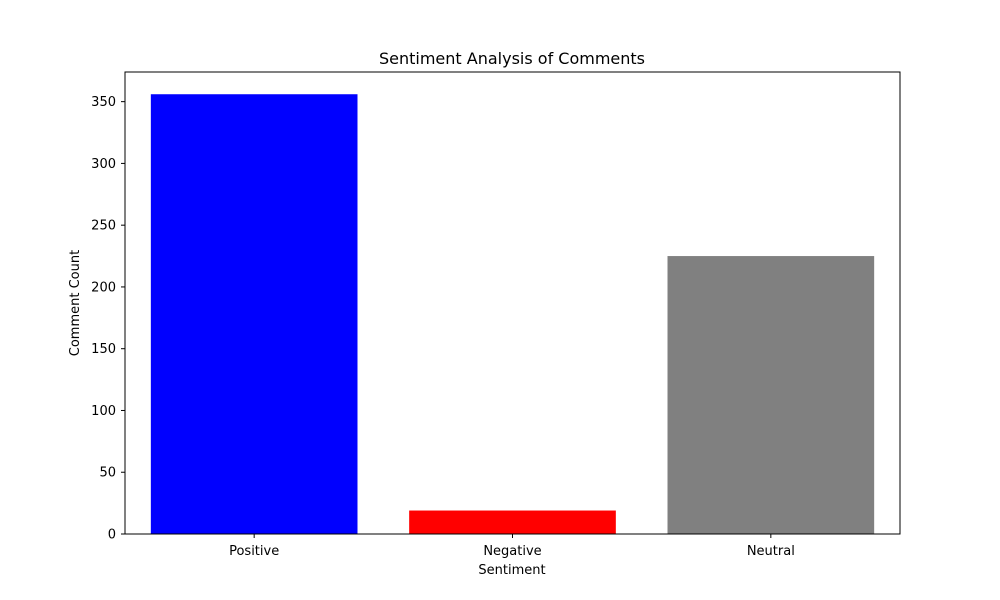  What do you see at coordinates (254, 551) in the screenshot?
I see `x-tick-label: Positive` at bounding box center [254, 551].